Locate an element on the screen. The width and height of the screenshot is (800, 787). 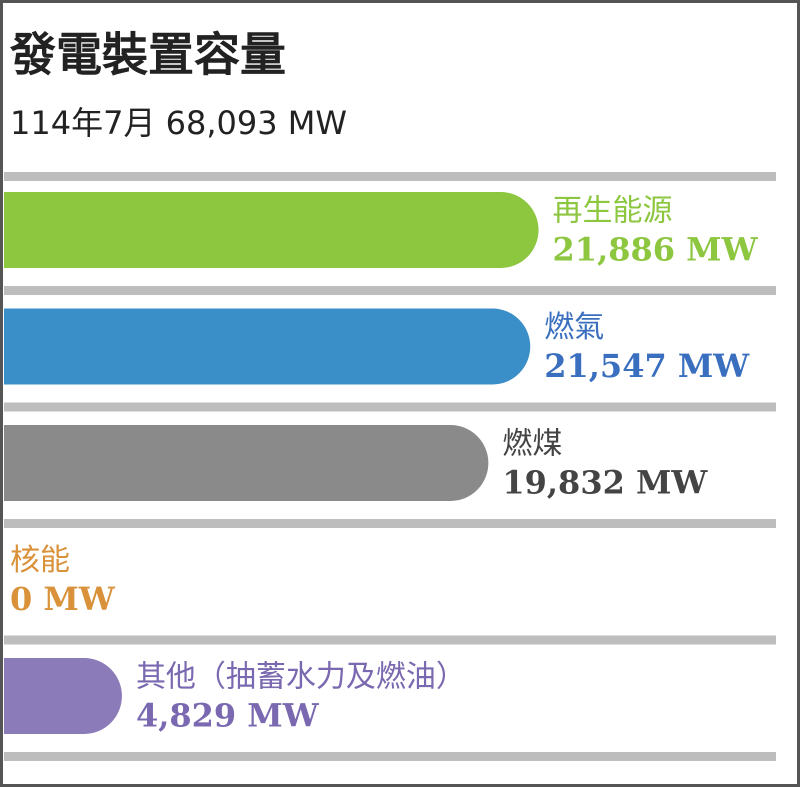
value-label: 21,547 MW is located at coordinates (647, 366).